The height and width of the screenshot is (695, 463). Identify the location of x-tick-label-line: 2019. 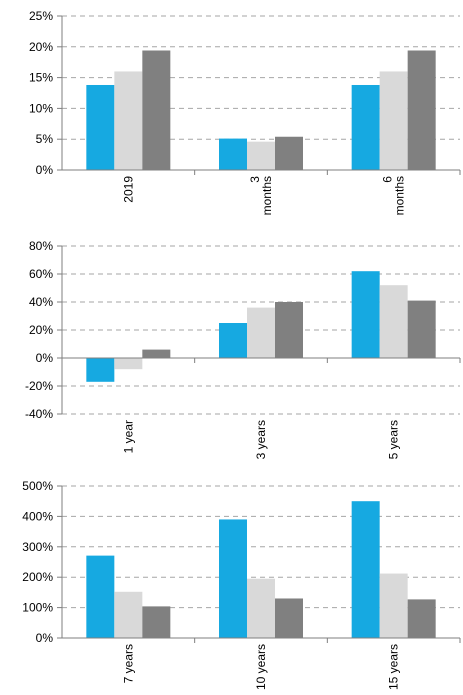
(128, 189).